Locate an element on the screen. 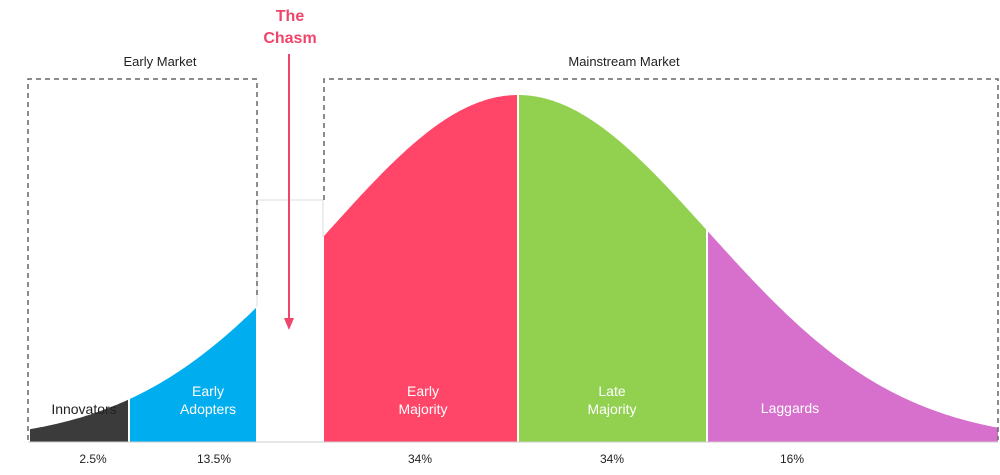 This screenshot has height=475, width=1000. segment-label-early-majority-l2: Majority is located at coordinates (422, 409).